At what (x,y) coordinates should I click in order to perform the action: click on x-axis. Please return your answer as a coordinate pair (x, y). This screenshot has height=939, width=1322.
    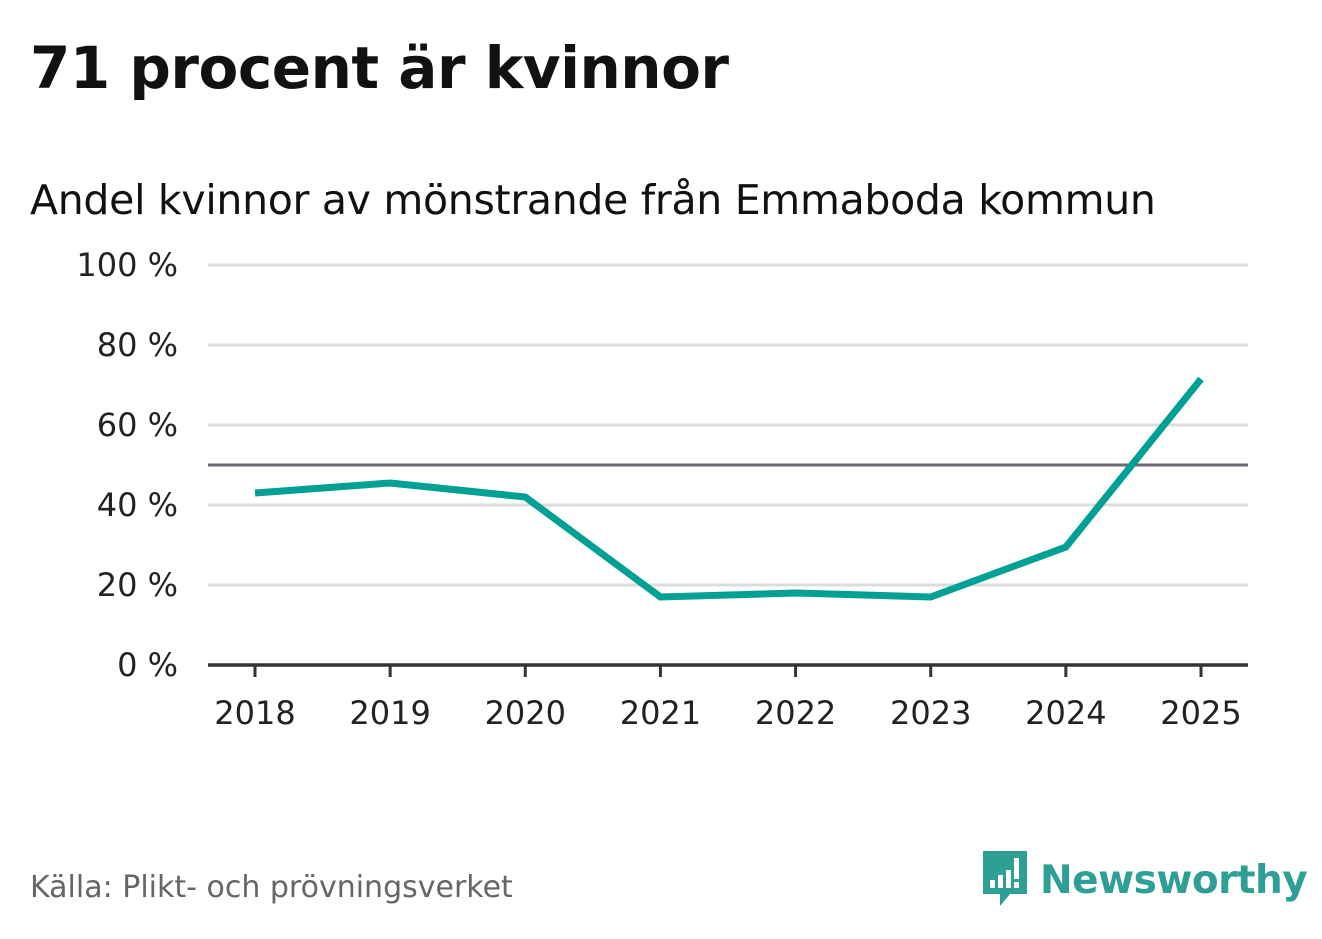
    Looking at the image, I should click on (728, 670).